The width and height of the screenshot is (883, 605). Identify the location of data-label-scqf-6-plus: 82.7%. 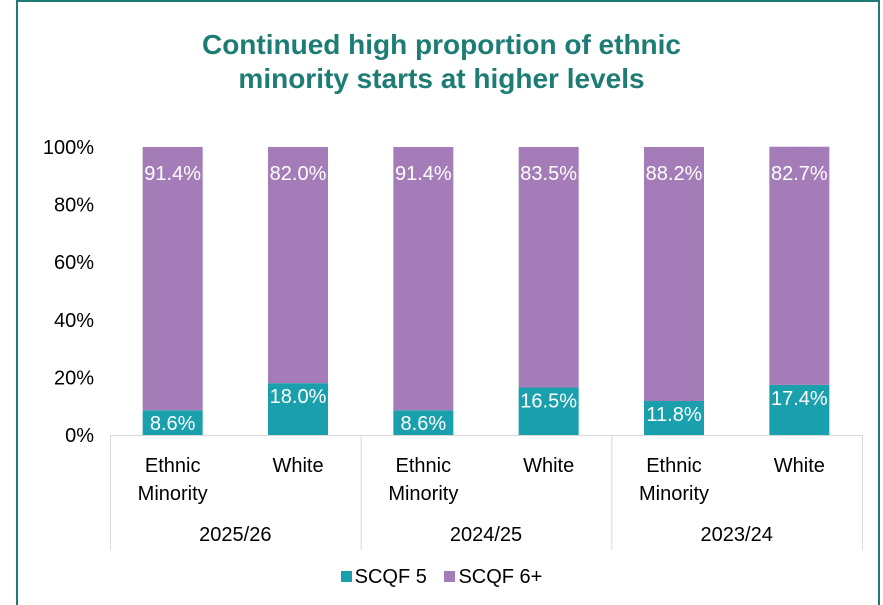
(799, 174).